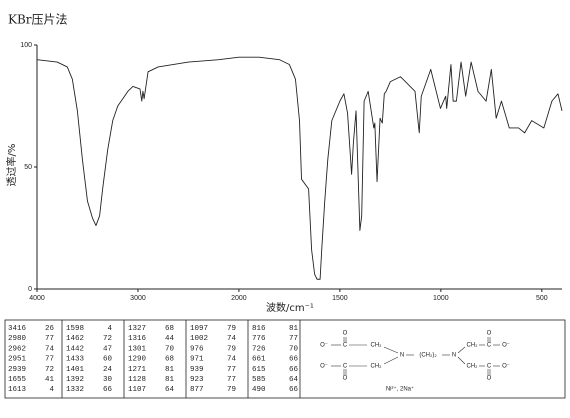  What do you see at coordinates (75, 349) in the screenshot?
I see `wavenumber-cell: 1442` at bounding box center [75, 349].